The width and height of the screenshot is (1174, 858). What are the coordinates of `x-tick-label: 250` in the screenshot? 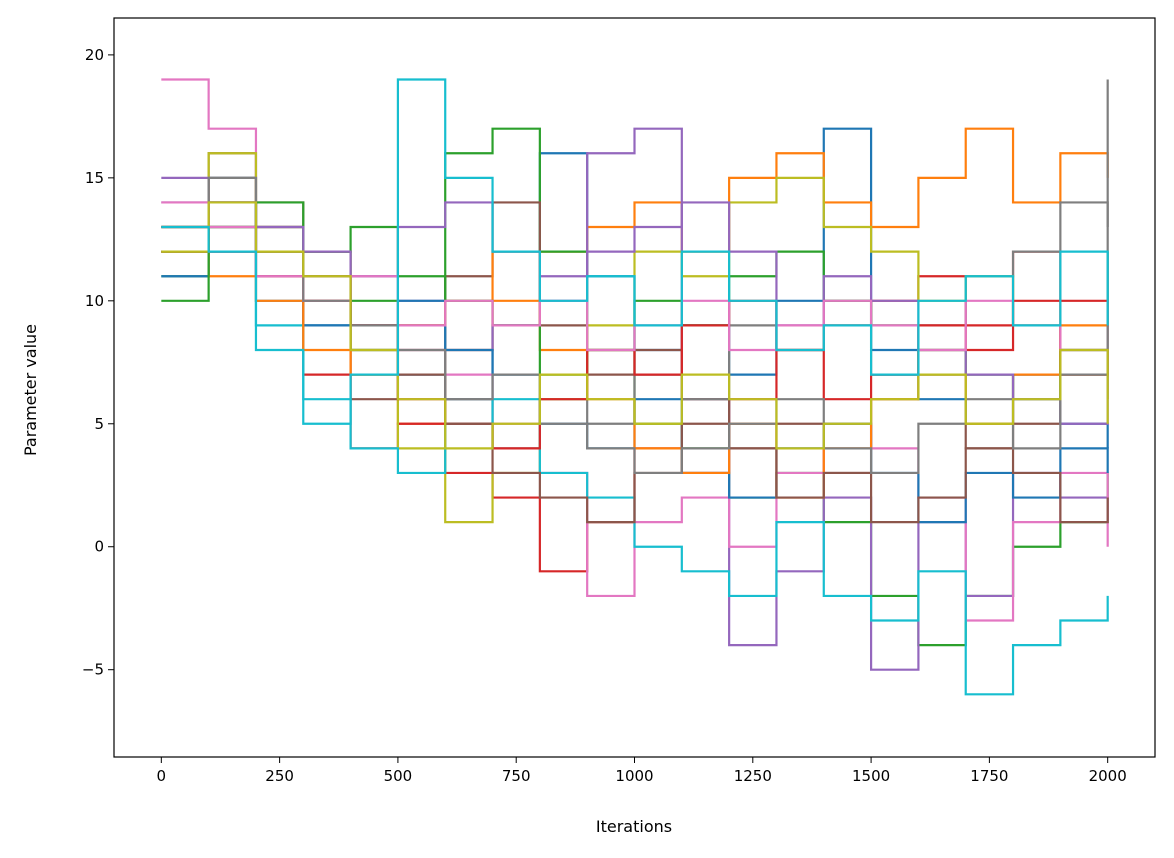 It's located at (279, 776).